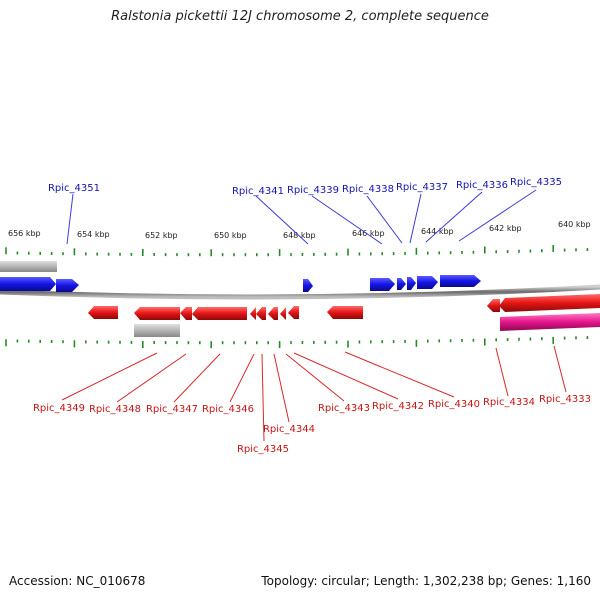 Image resolution: width=600 pixels, height=600 pixels. Describe the element at coordinates (77, 581) in the screenshot. I see `accession-text: Accession: NC_010678` at that location.